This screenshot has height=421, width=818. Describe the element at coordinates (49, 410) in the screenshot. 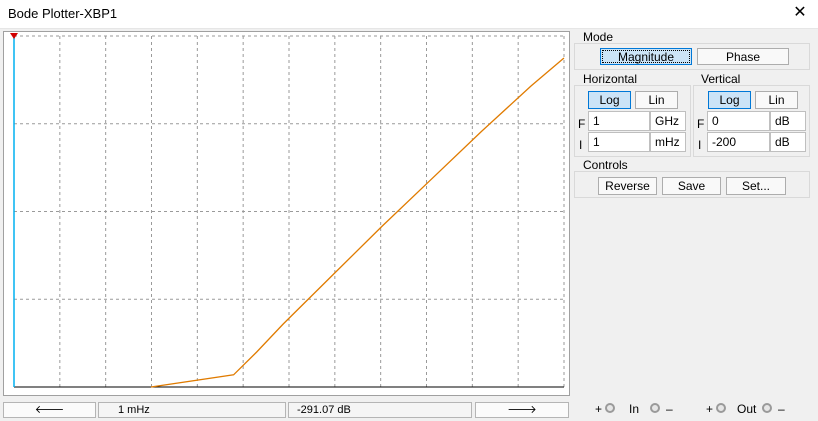

I see `cursor-left-button: 🡐` at that location.